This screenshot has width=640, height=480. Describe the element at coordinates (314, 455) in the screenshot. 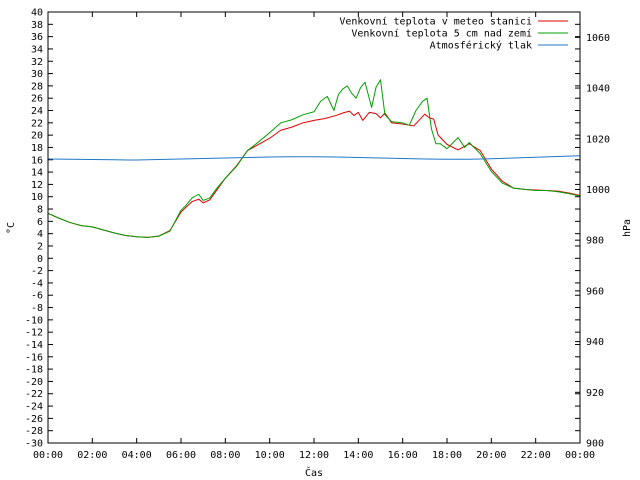

I see `x-tick-label: 12:00` at that location.